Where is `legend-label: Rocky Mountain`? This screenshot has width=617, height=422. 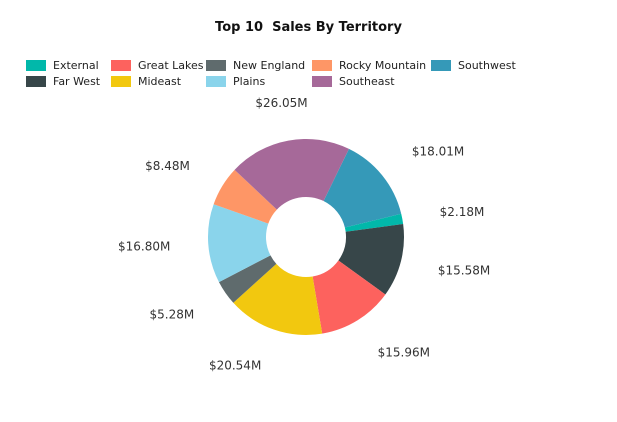
legend-label: Rocky Mountain is located at coordinates (383, 65).